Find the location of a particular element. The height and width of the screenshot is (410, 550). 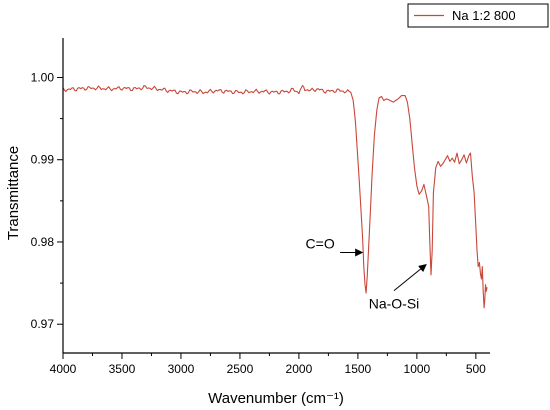

x-tick-label: 500 is located at coordinates (476, 369).